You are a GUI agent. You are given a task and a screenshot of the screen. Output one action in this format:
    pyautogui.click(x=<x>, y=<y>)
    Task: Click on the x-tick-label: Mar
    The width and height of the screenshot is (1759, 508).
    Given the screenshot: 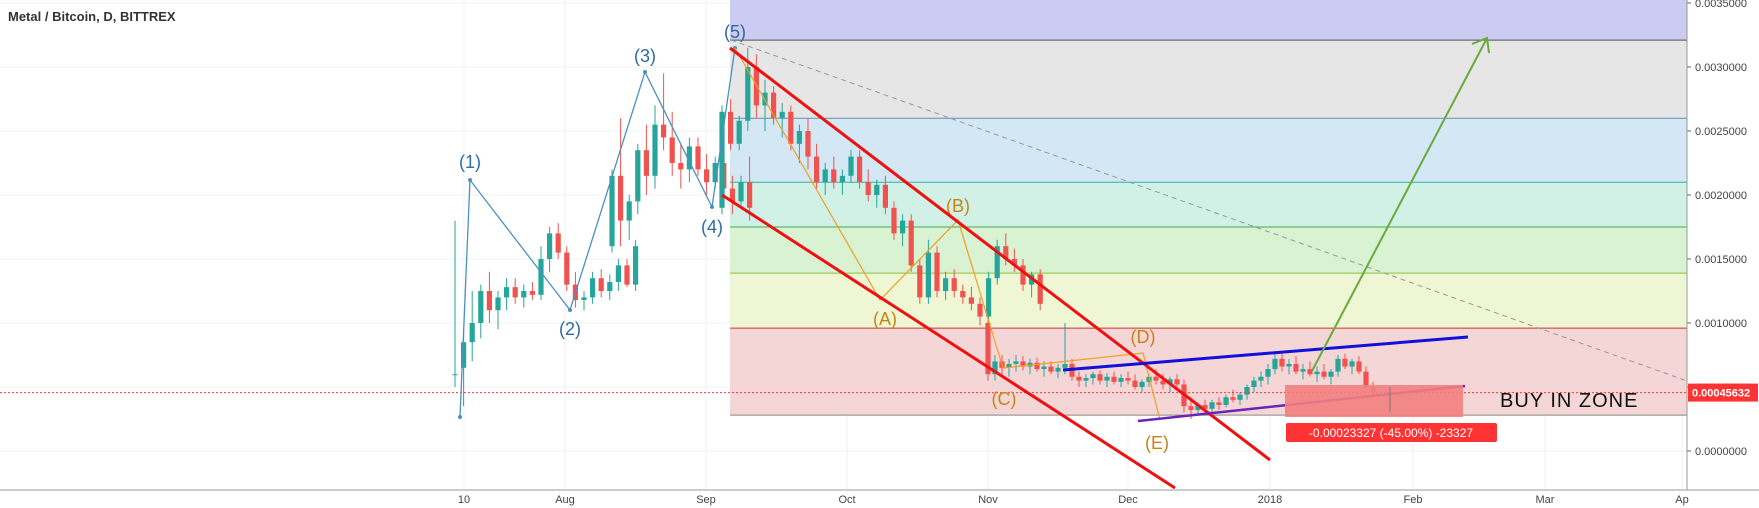 What is the action you would take?
    pyautogui.click(x=1545, y=500)
    